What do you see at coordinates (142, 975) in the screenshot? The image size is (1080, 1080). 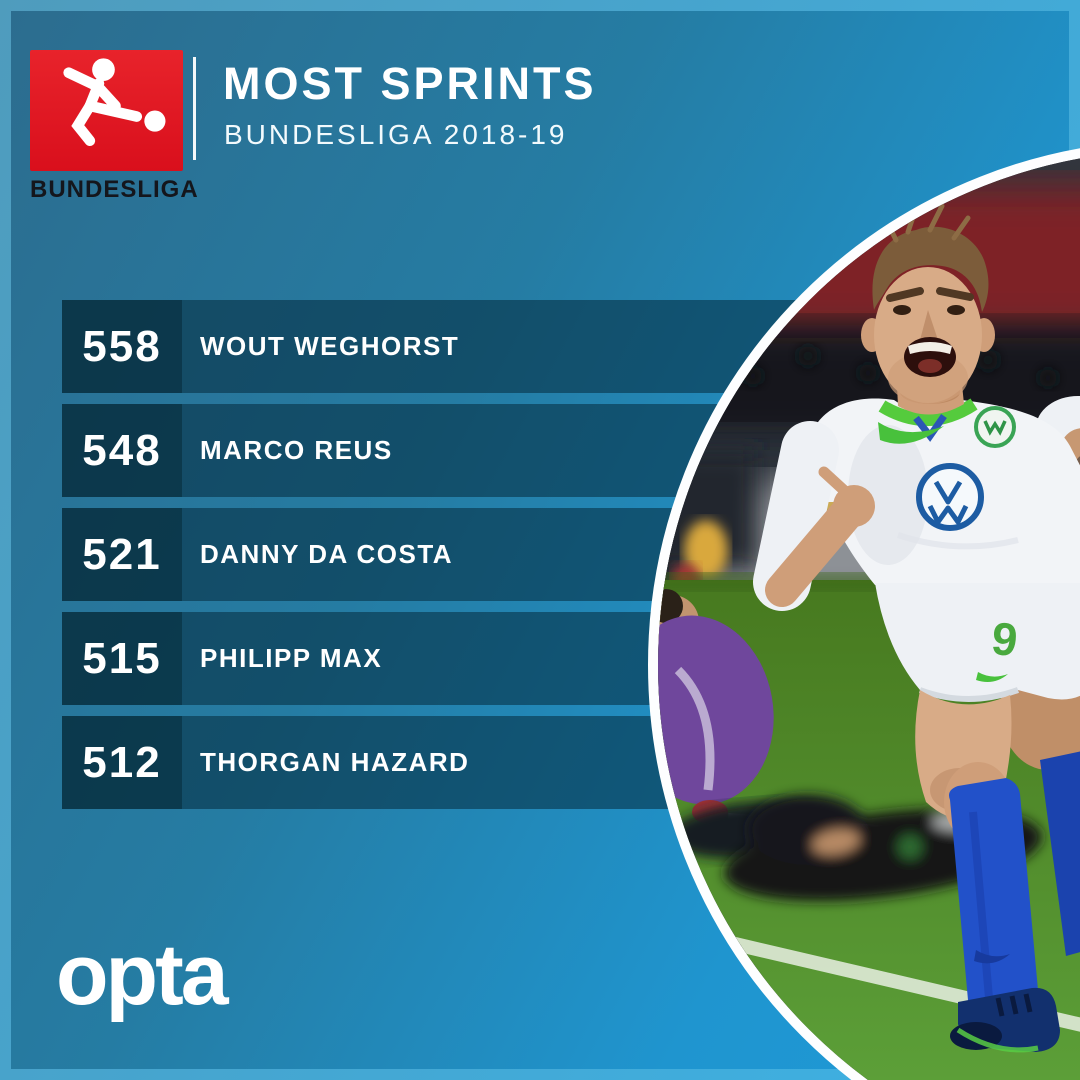 I see `opta-logo: opta` at bounding box center [142, 975].